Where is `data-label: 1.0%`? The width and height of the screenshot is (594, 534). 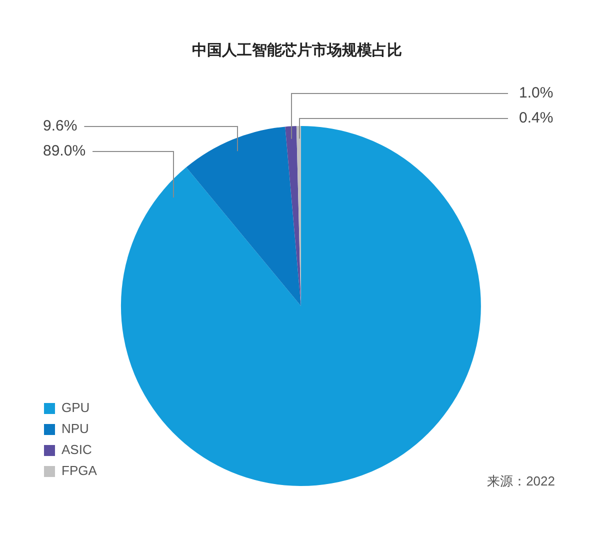
data-label: 1.0% is located at coordinates (536, 93).